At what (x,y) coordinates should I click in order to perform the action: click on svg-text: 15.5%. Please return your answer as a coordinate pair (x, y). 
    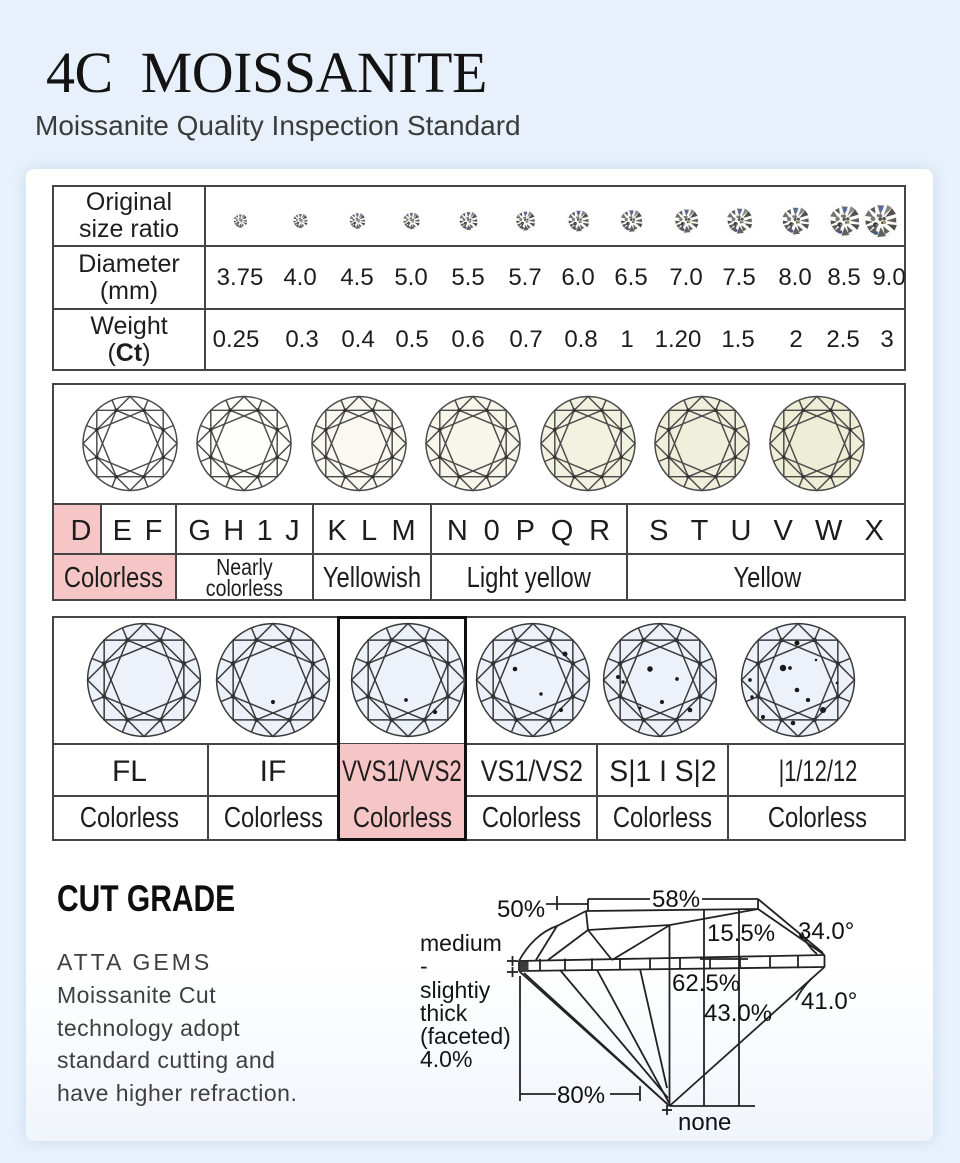
    Looking at the image, I should click on (741, 933).